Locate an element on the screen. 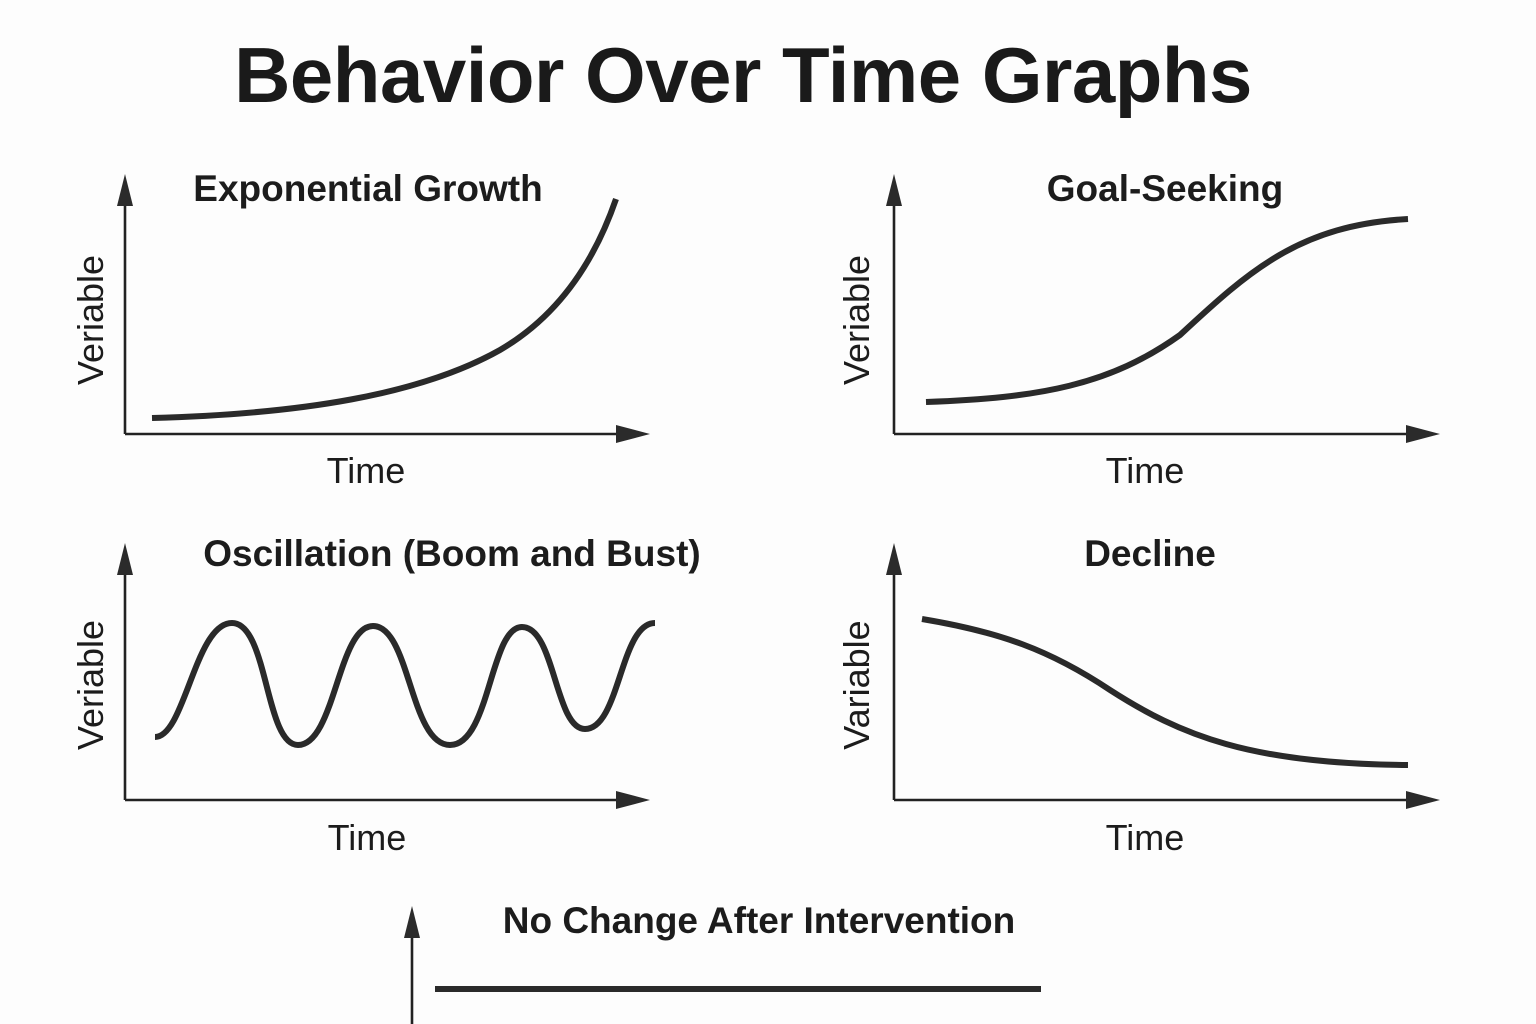 The width and height of the screenshot is (1536, 1024). panel-exponential-growth: Exponential Growth Time Veriable is located at coordinates (360, 329).